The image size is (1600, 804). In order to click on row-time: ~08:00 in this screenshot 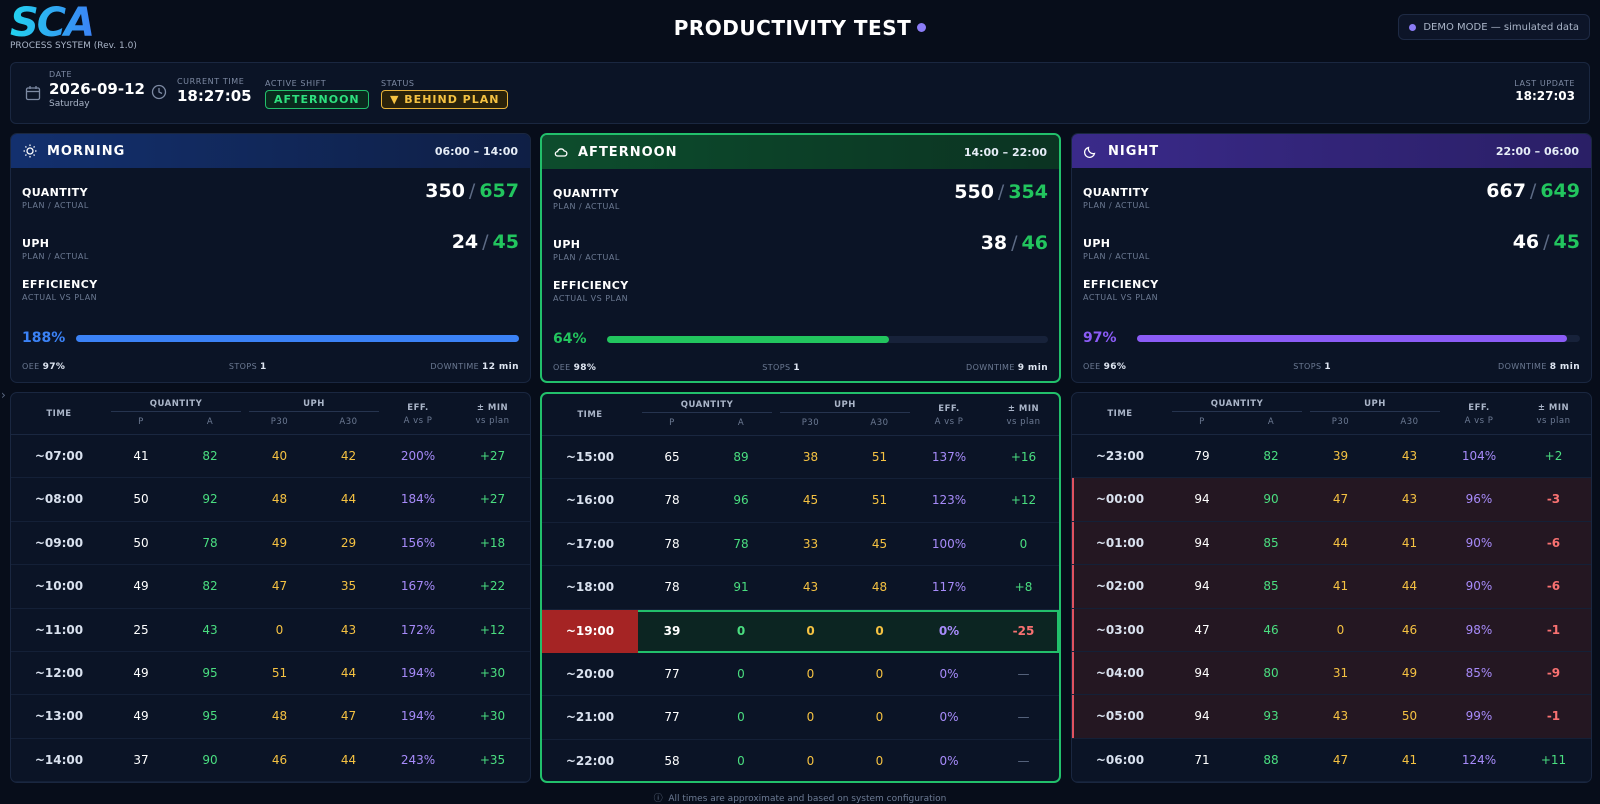, I will do `click(59, 499)`.